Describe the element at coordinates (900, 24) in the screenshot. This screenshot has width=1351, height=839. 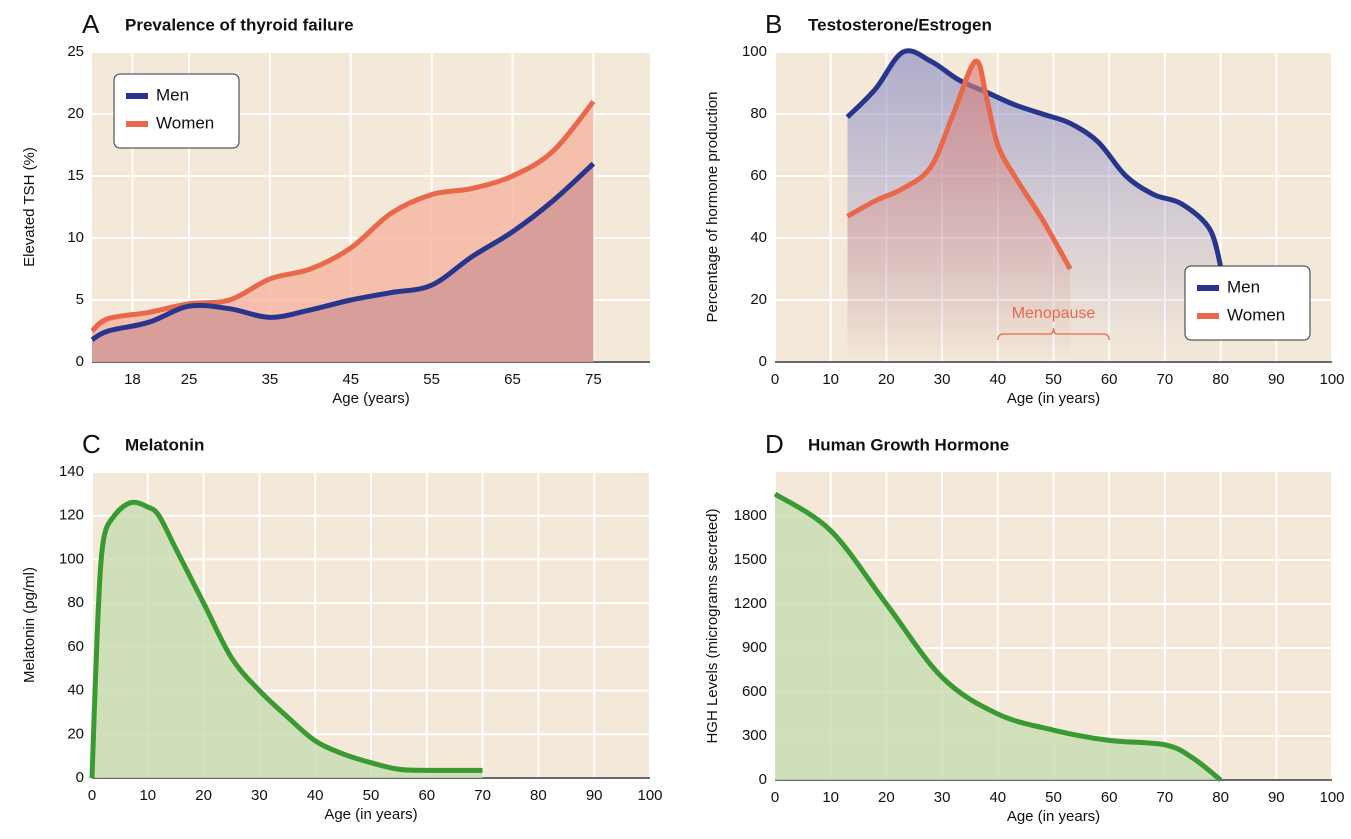
I see `chart-title: Testosterone/Estrogen` at that location.